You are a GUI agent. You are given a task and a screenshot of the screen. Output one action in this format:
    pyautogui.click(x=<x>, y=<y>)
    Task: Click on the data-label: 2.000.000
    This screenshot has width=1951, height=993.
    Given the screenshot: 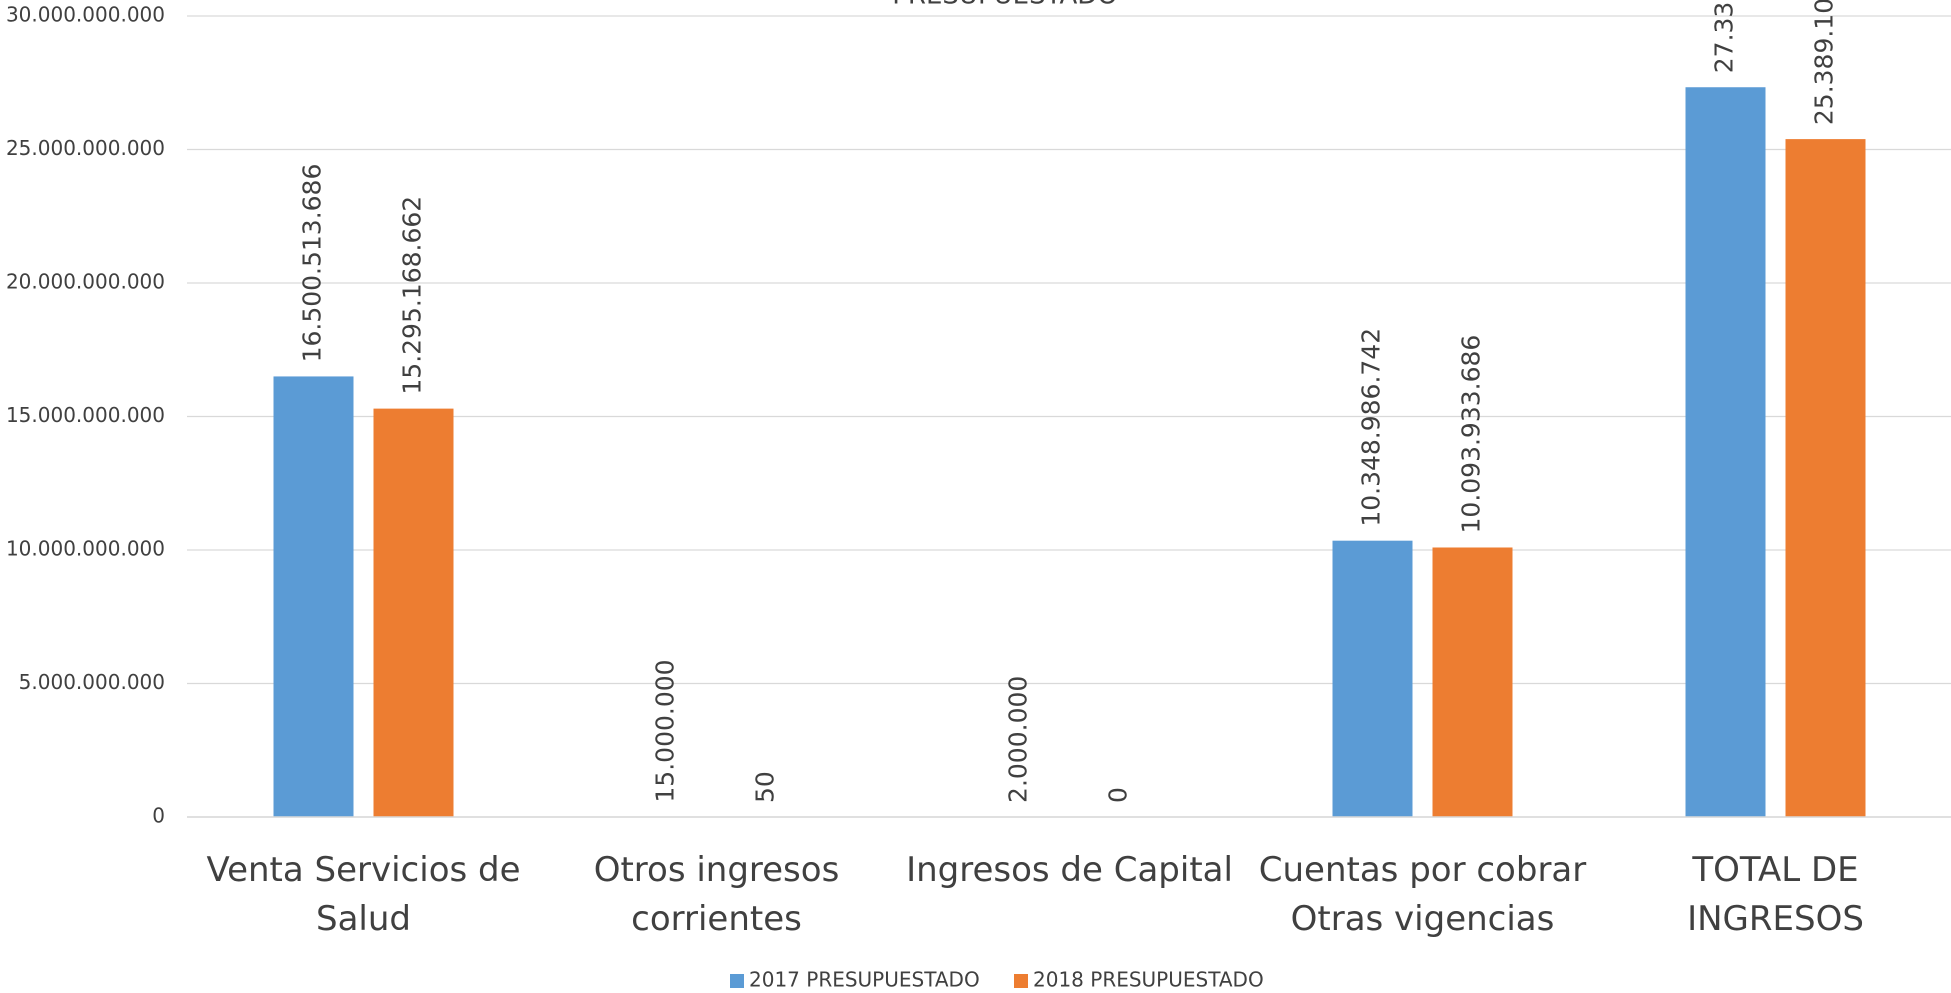 What is the action you would take?
    pyautogui.click(x=1018, y=739)
    